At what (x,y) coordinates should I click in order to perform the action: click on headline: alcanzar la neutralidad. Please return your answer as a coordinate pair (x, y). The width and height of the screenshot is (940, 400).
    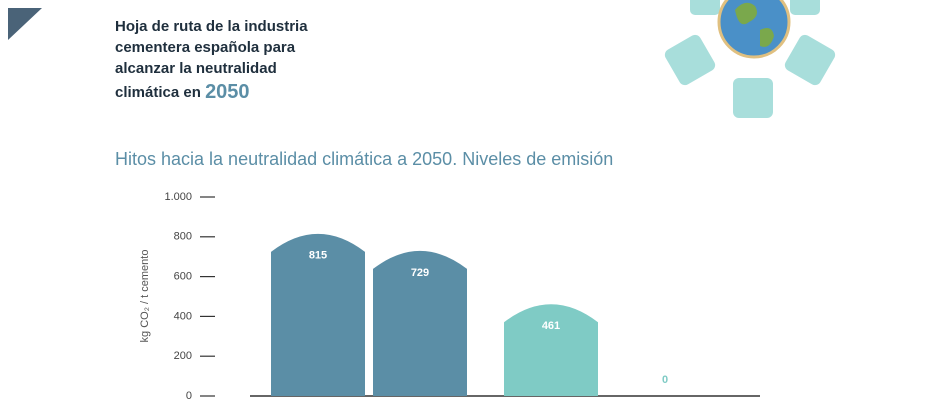
    Looking at the image, I should click on (196, 68).